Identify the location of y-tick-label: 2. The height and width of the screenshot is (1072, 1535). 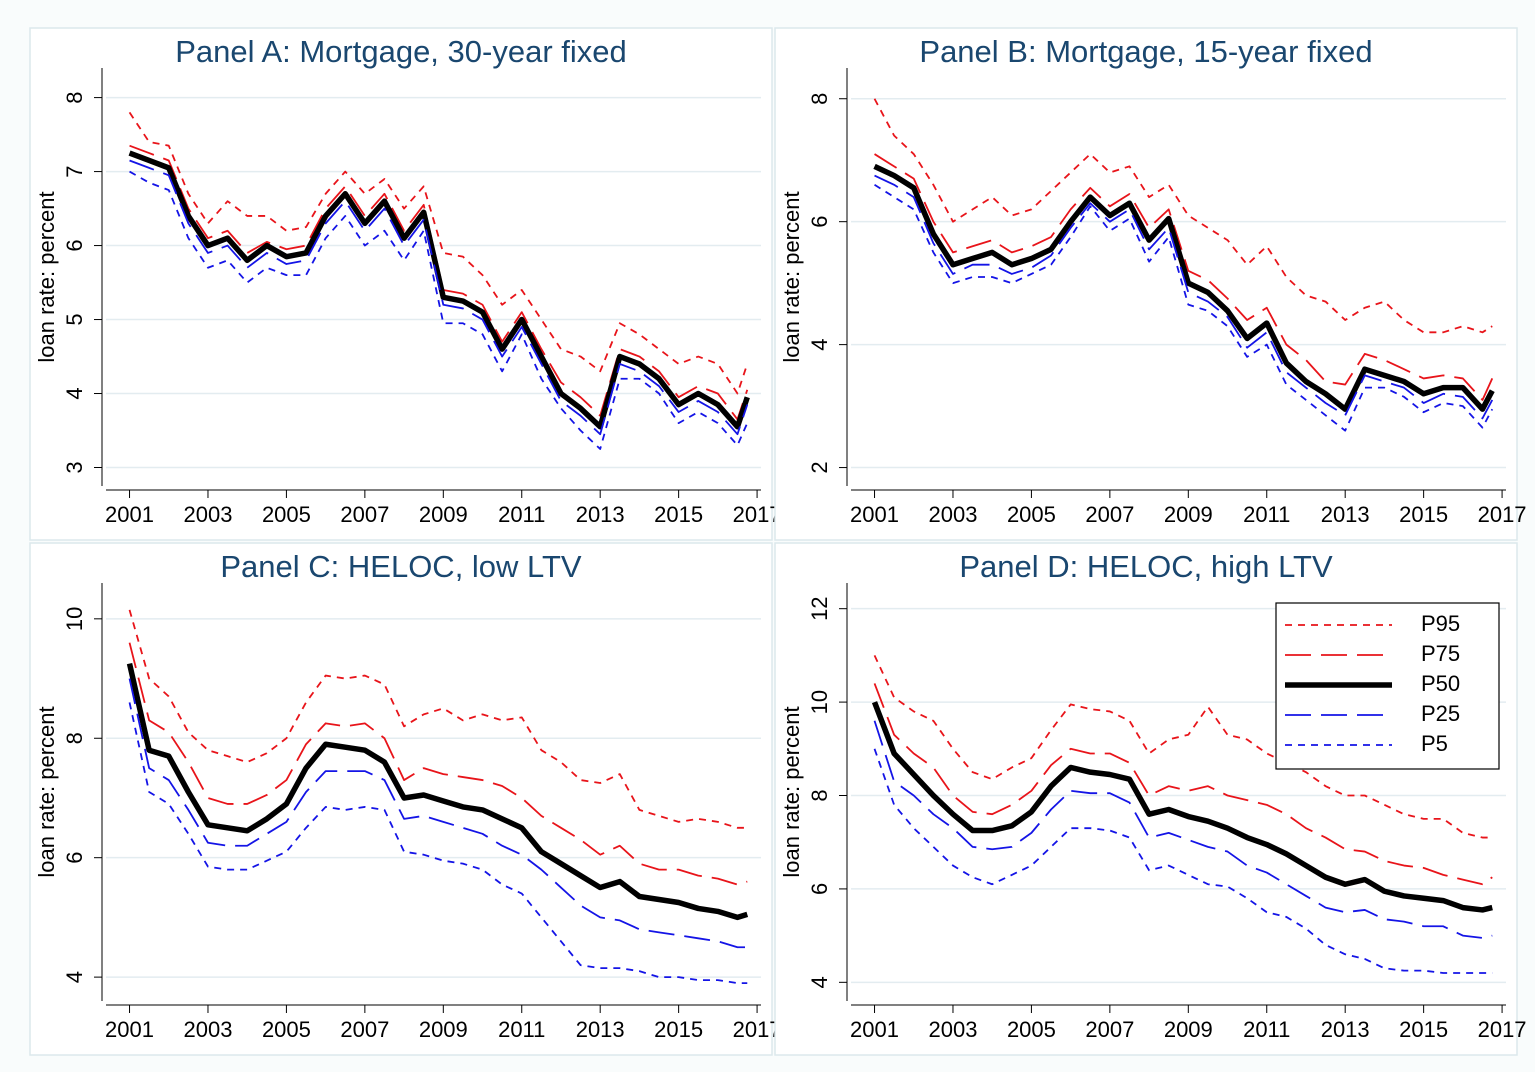
(819, 467).